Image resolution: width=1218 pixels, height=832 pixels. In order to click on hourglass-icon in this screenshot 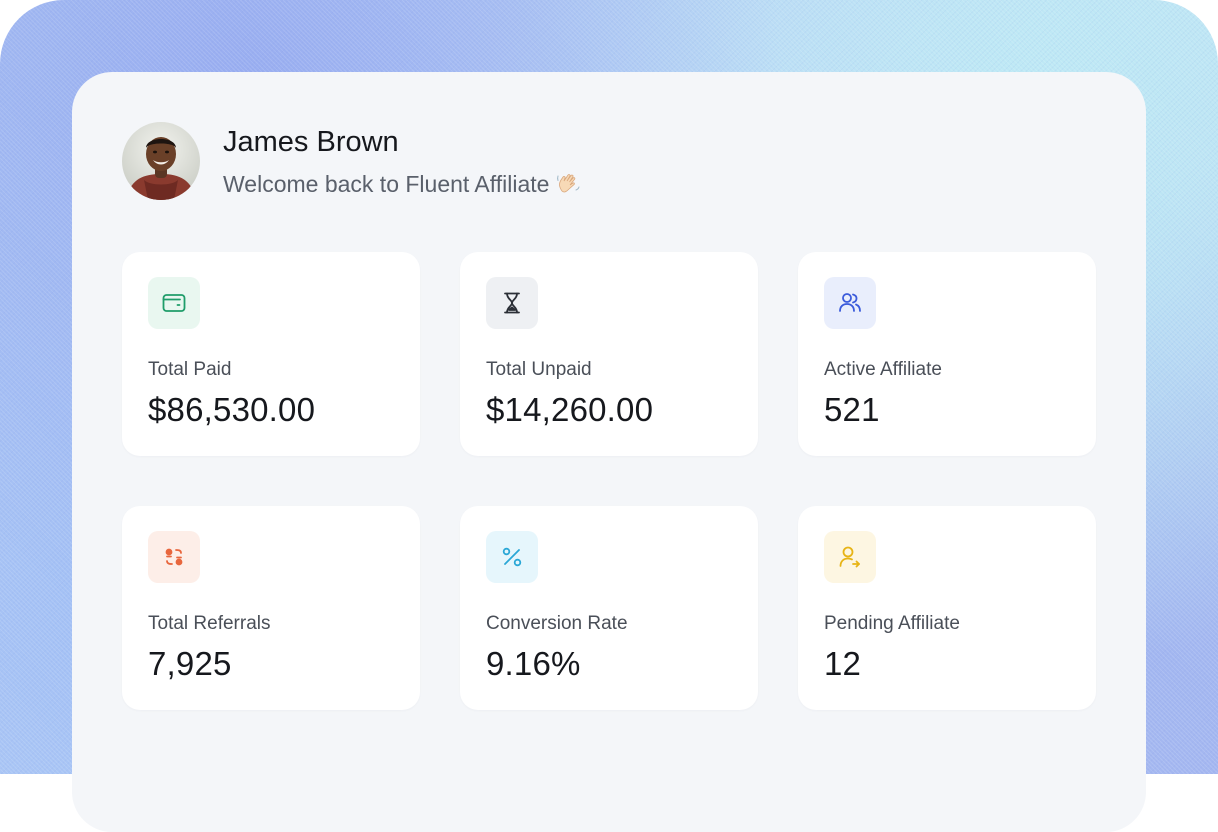, I will do `click(512, 303)`.